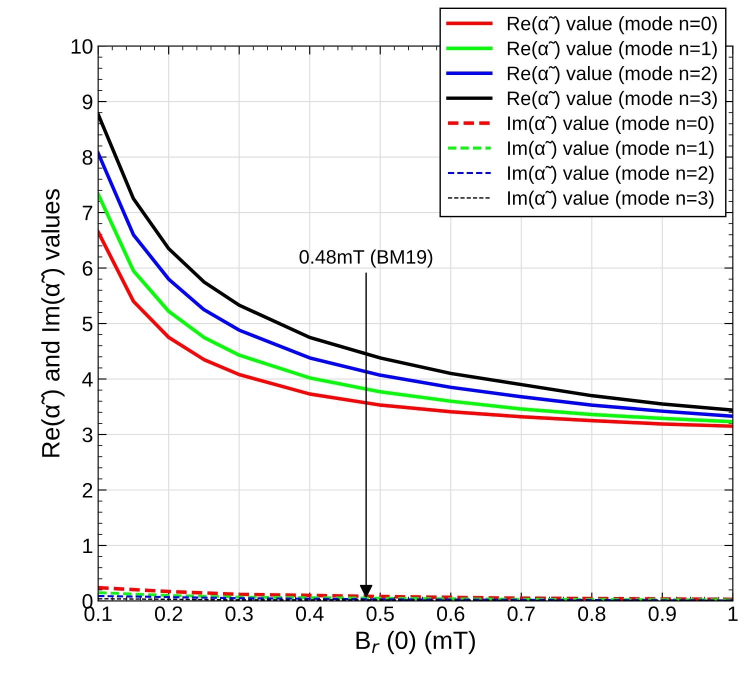  Describe the element at coordinates (87, 379) in the screenshot. I see `y-tick-label: 4` at that location.